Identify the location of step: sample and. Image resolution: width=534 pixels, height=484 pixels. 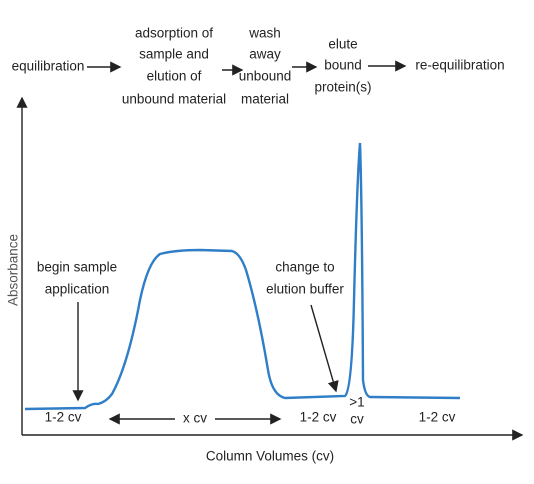
(174, 54).